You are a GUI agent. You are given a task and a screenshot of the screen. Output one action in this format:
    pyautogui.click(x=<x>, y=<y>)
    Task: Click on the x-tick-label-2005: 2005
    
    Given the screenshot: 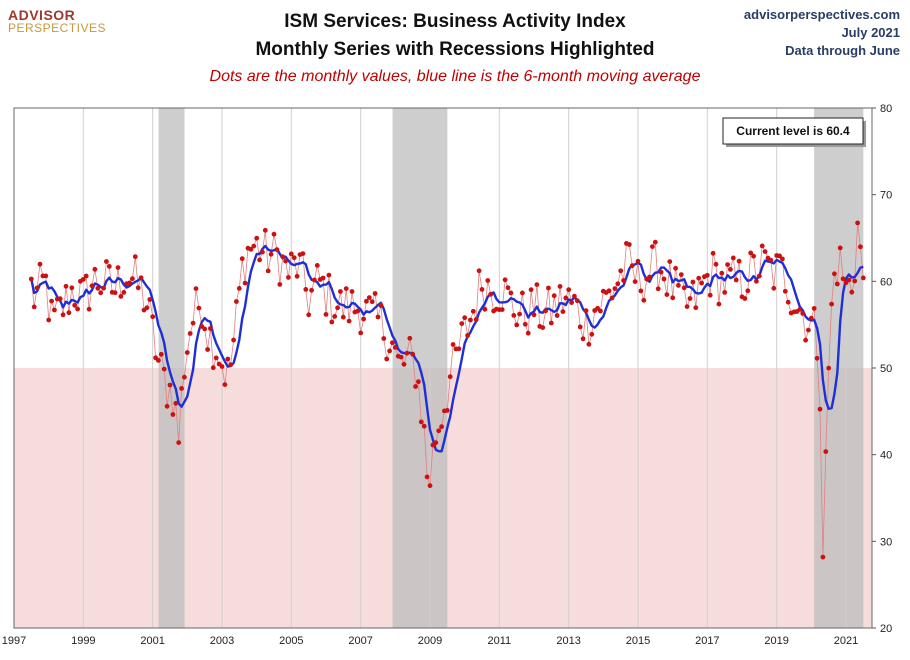 What is the action you would take?
    pyautogui.click(x=291, y=641)
    